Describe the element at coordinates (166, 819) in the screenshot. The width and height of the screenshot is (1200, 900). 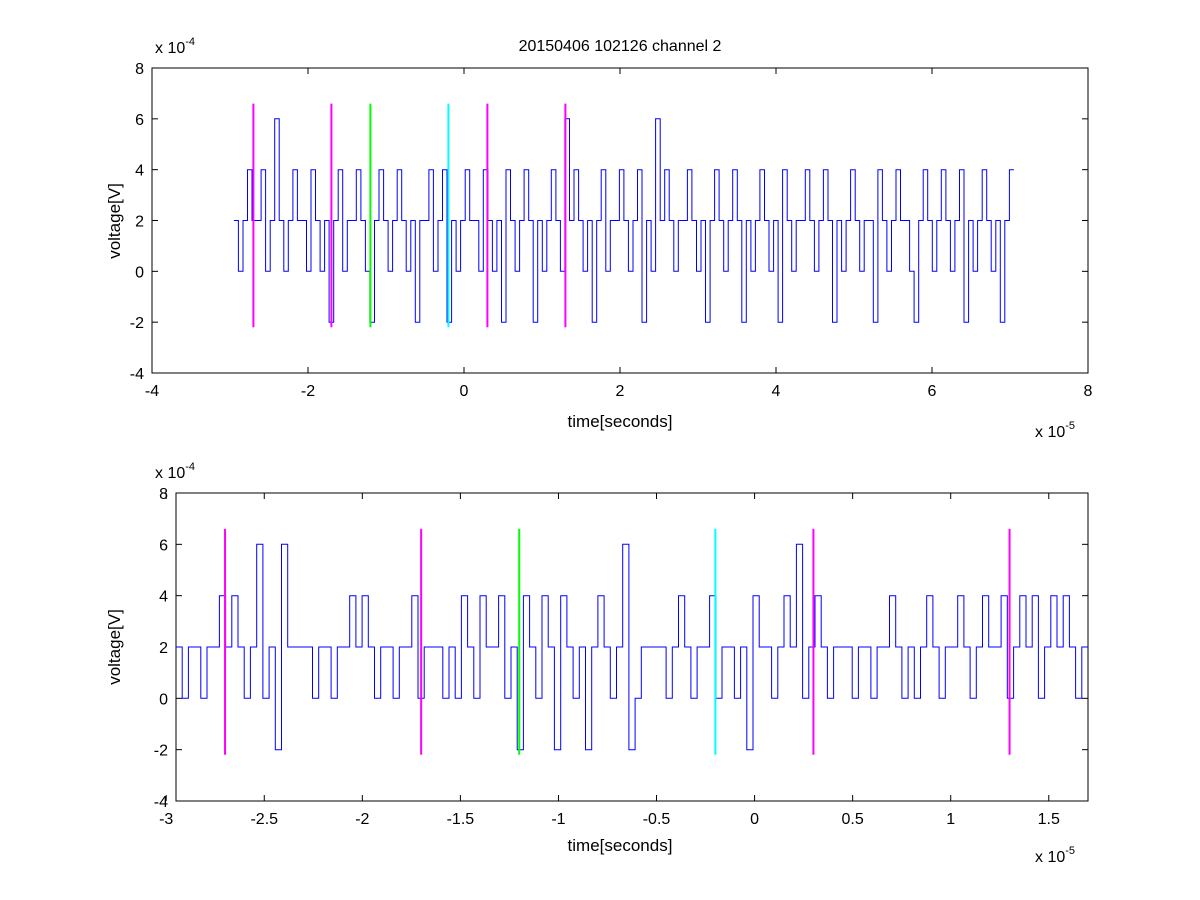
I see `axes-bottom-xtick-label: -3` at that location.